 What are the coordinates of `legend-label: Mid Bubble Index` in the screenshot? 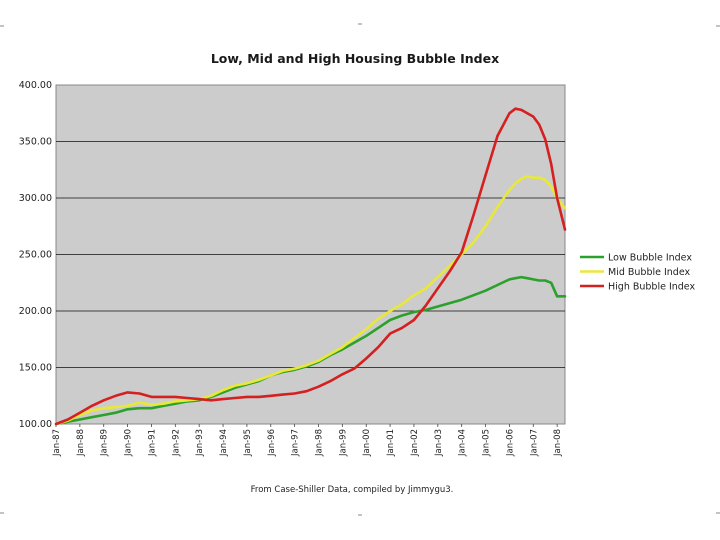 It's located at (649, 272).